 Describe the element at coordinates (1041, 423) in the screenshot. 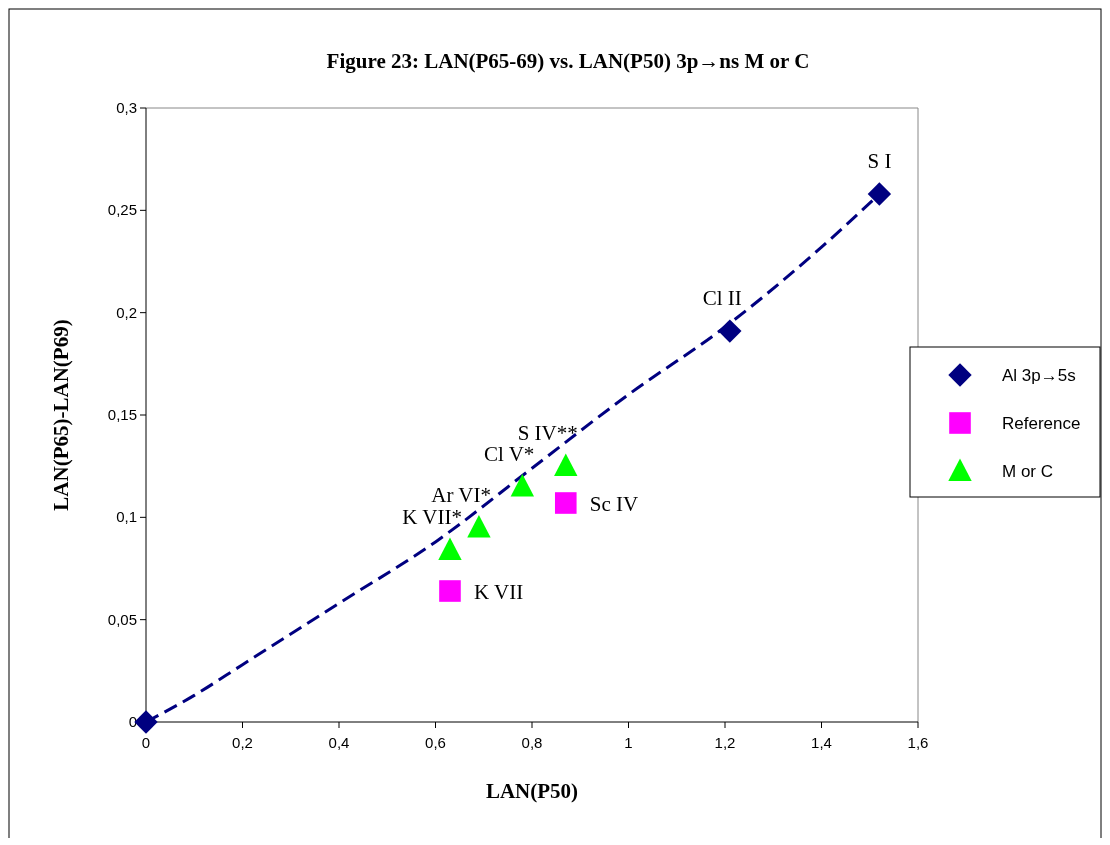

I see `legend-label: Reference` at that location.